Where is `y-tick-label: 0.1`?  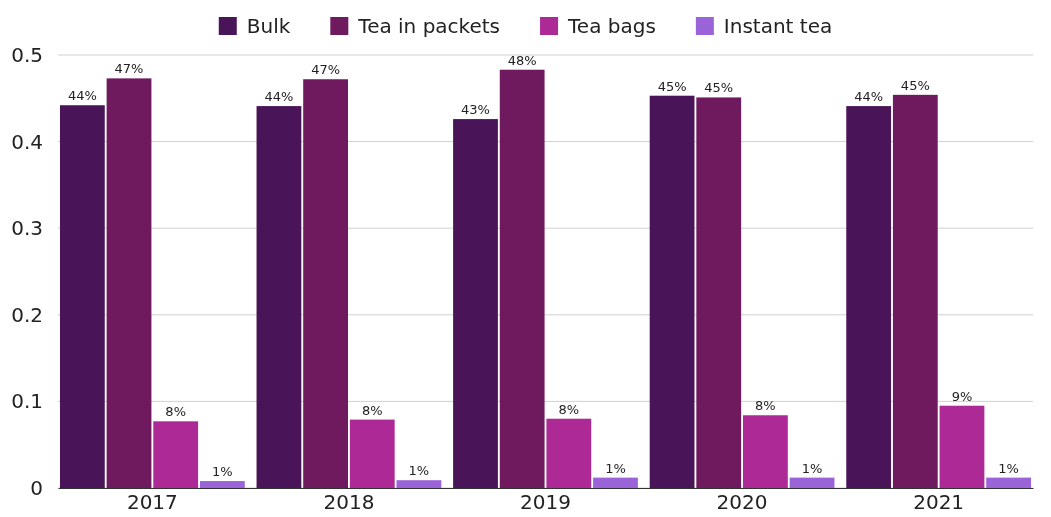 y-tick-label: 0.1 is located at coordinates (27, 401).